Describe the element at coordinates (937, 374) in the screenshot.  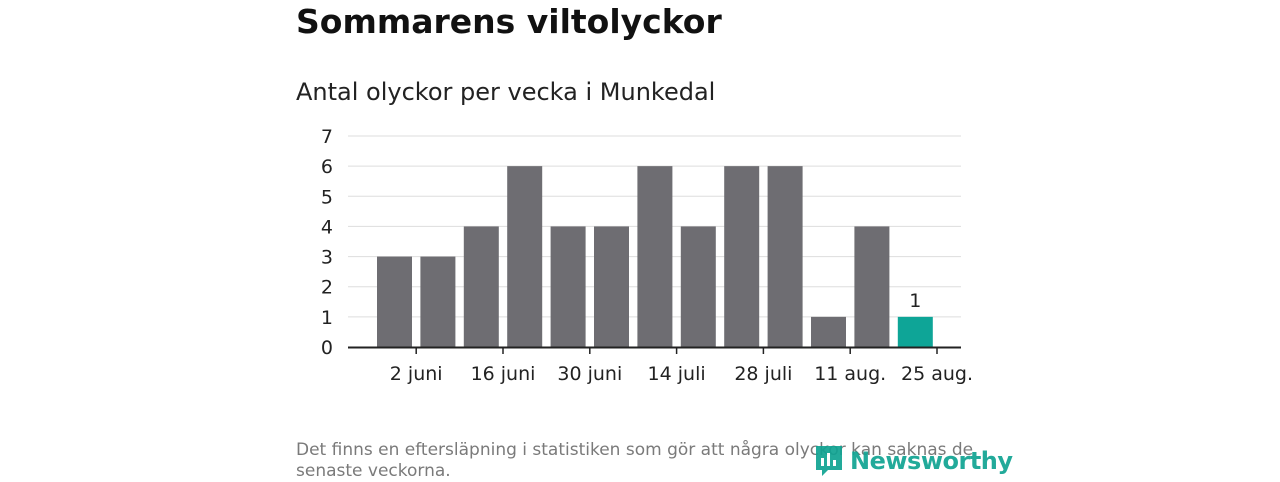
I see `x-tick-label: 25 aug.` at that location.